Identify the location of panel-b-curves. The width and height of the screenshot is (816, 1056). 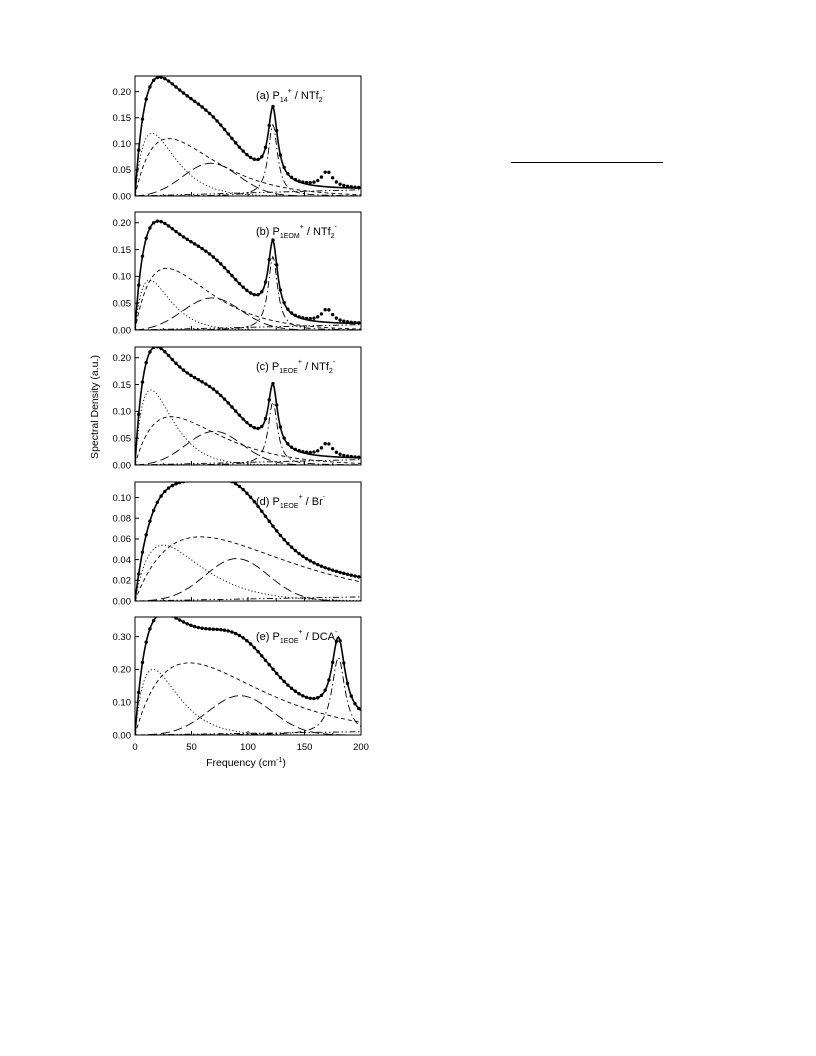
(248, 274).